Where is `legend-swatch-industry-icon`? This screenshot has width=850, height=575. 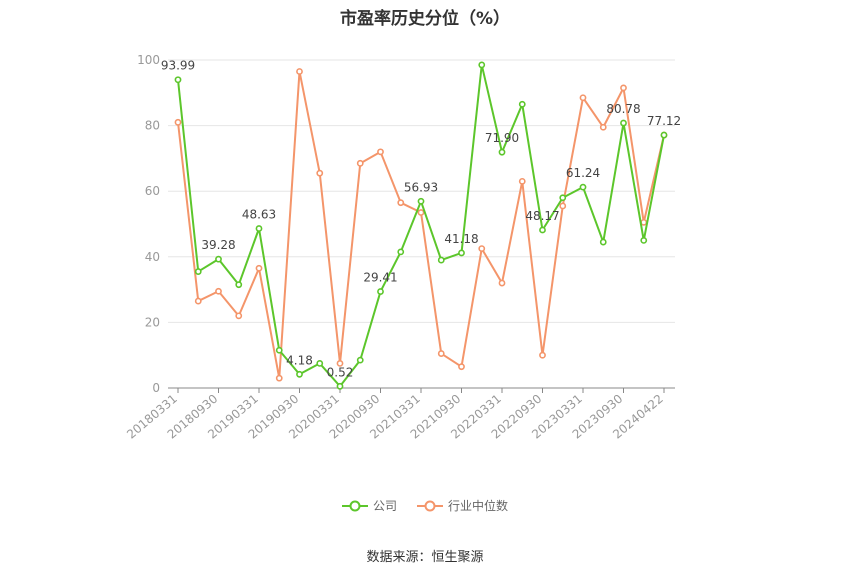 legend-swatch-industry-icon is located at coordinates (430, 505).